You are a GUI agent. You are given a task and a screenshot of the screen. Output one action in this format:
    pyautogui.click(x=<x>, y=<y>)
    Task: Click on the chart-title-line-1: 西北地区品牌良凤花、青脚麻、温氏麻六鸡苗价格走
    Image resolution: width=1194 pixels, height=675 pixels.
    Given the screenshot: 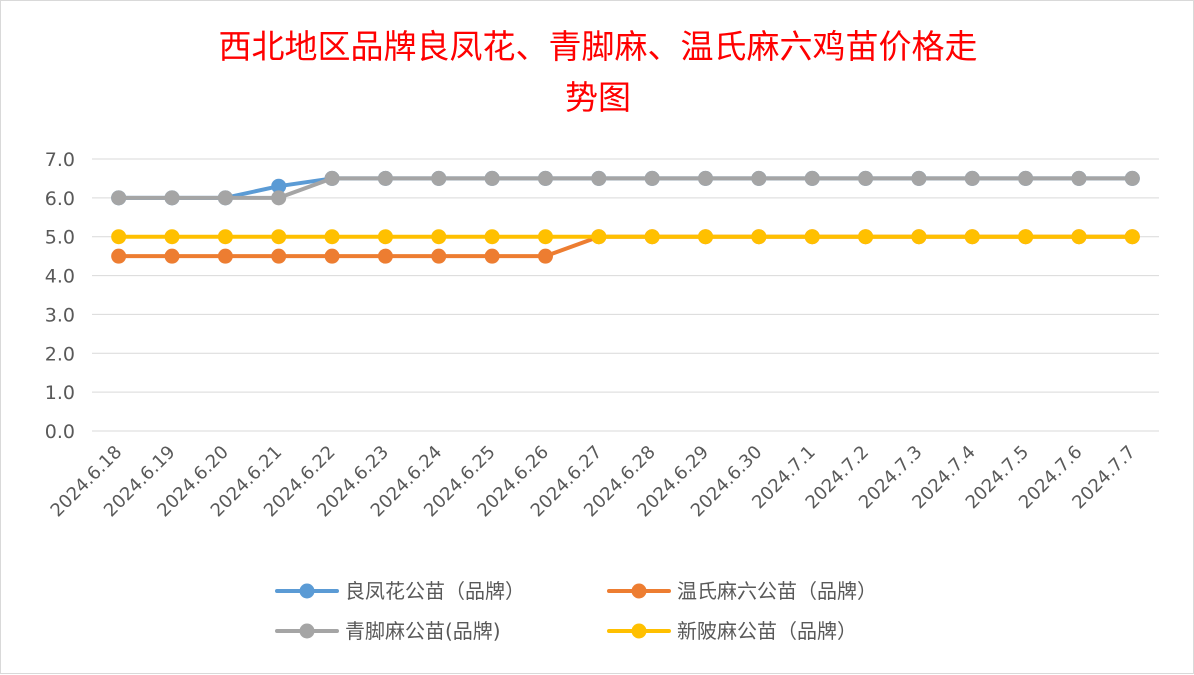 What is the action you would take?
    pyautogui.click(x=598, y=46)
    